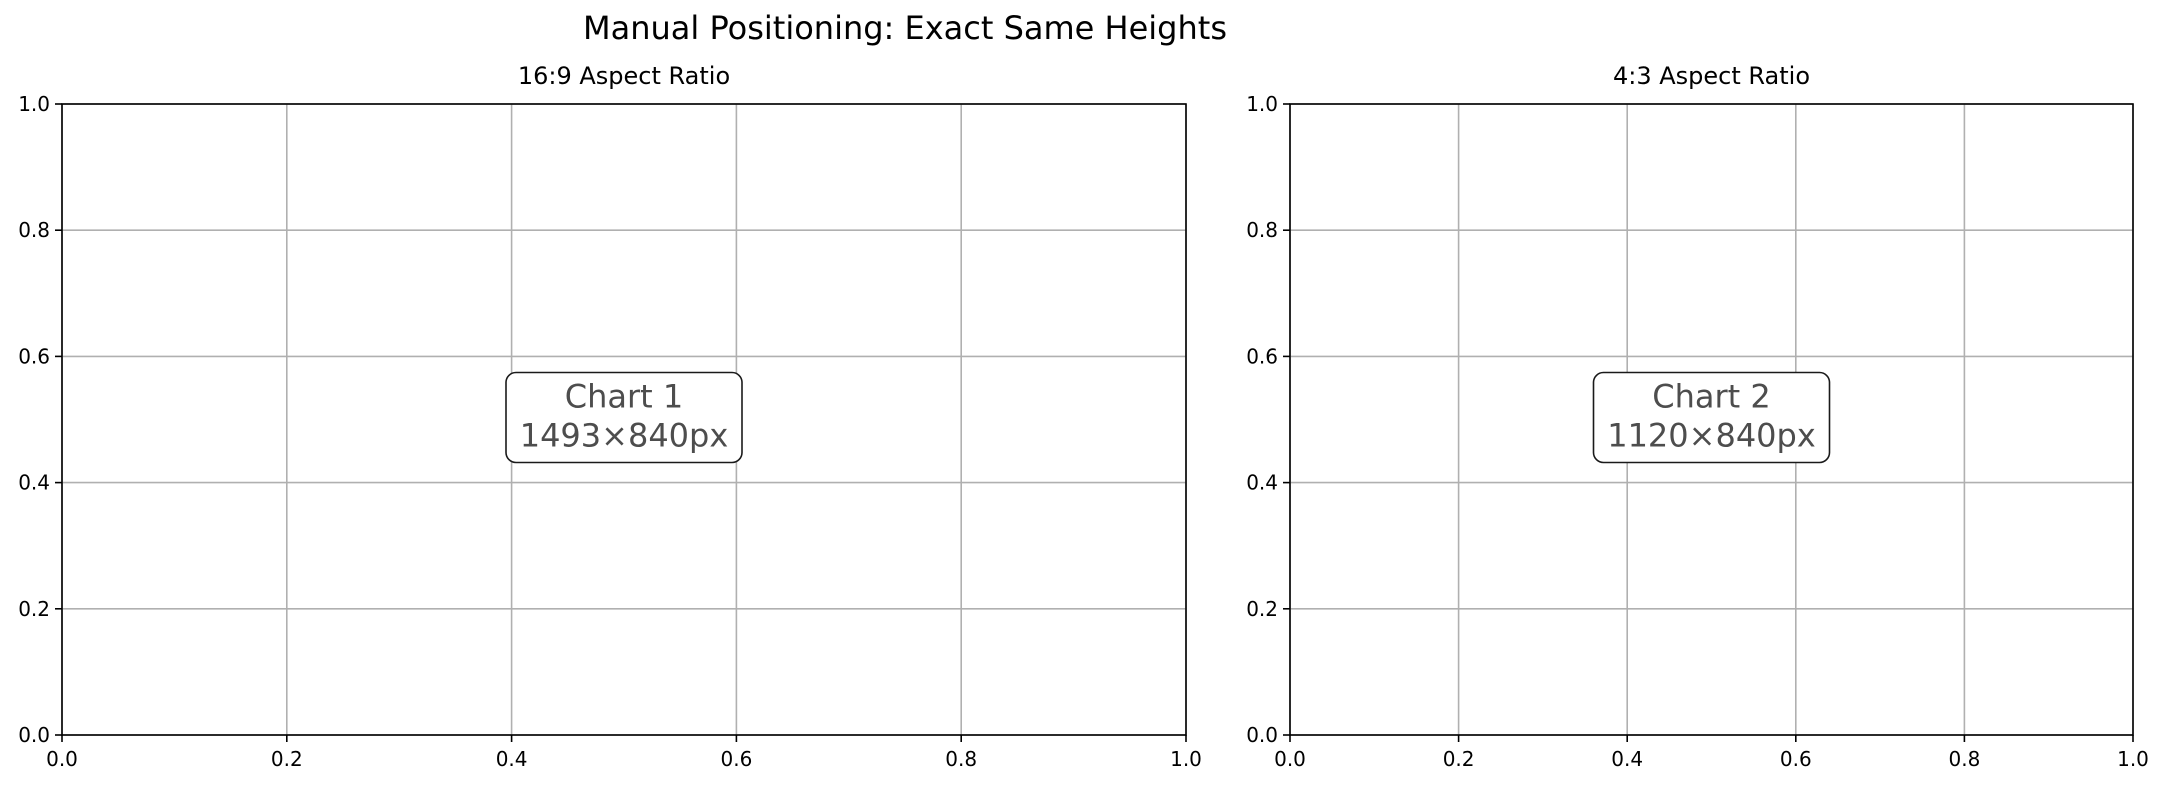  Describe the element at coordinates (624, 436) in the screenshot. I see `annotation-text-line: 1493×840px` at that location.